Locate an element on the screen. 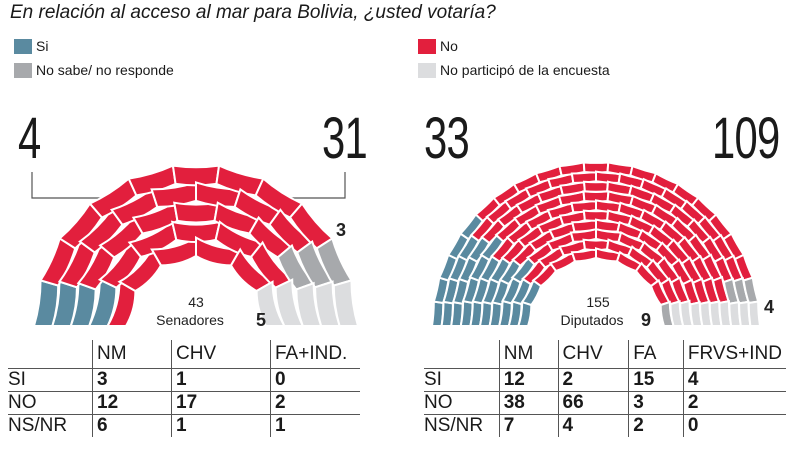  legend-item-no-participo: No participó de la encuesta is located at coordinates (514, 70).